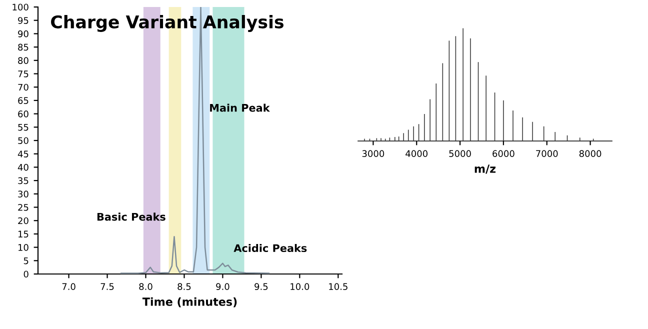 This screenshot has height=329, width=648. Describe the element at coordinates (23, 180) in the screenshot. I see `y-tick-label: 35` at that location.